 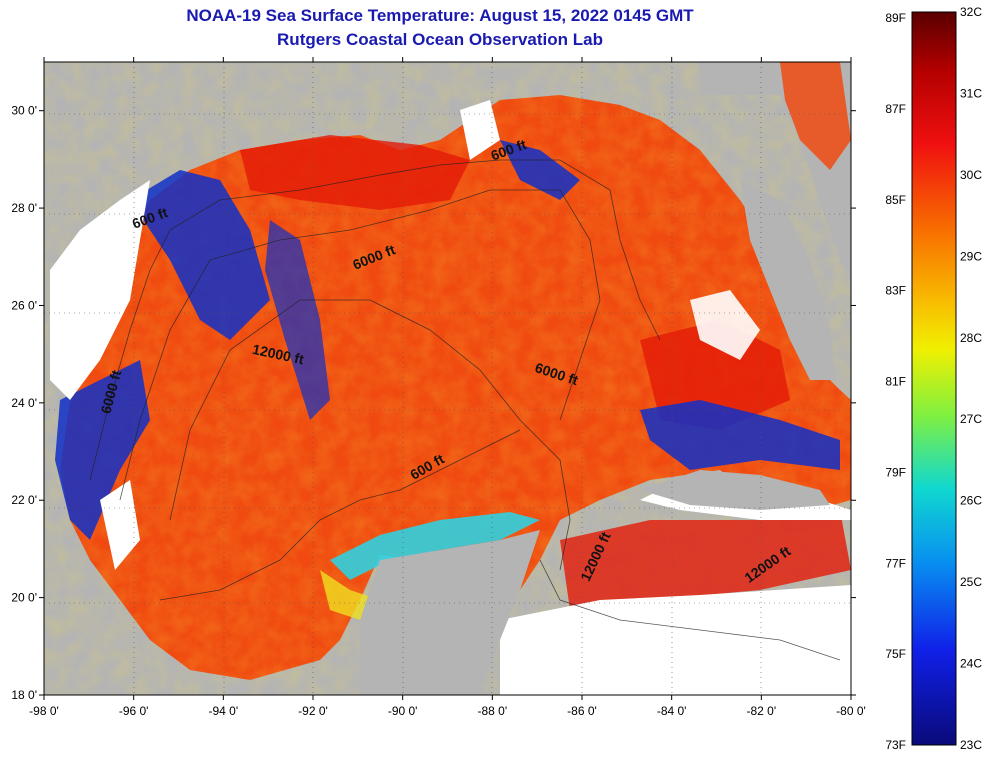 I want to click on cloud-louisiana, so click(x=480, y=130).